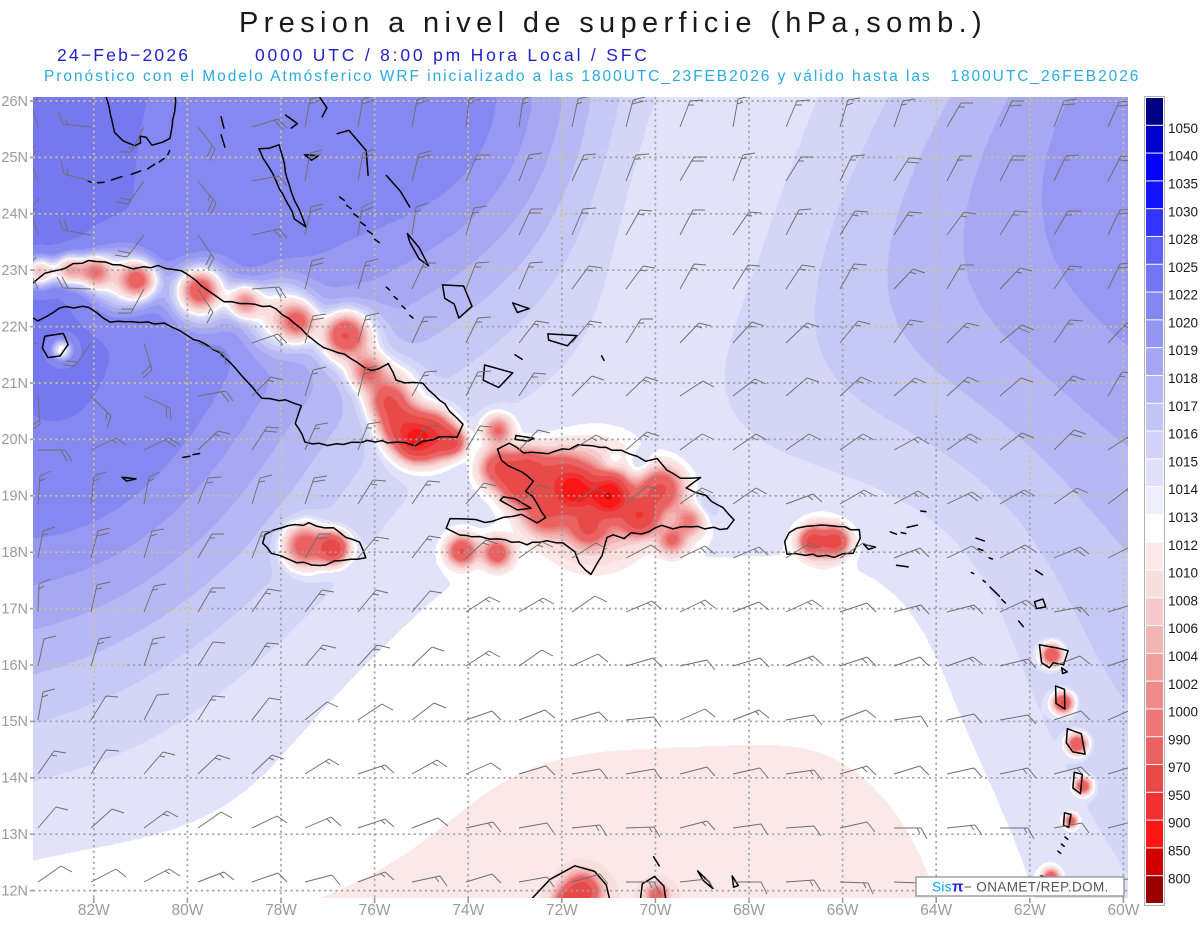 Image resolution: width=1200 pixels, height=927 pixels. I want to click on svg-text: 78W, so click(281, 910).